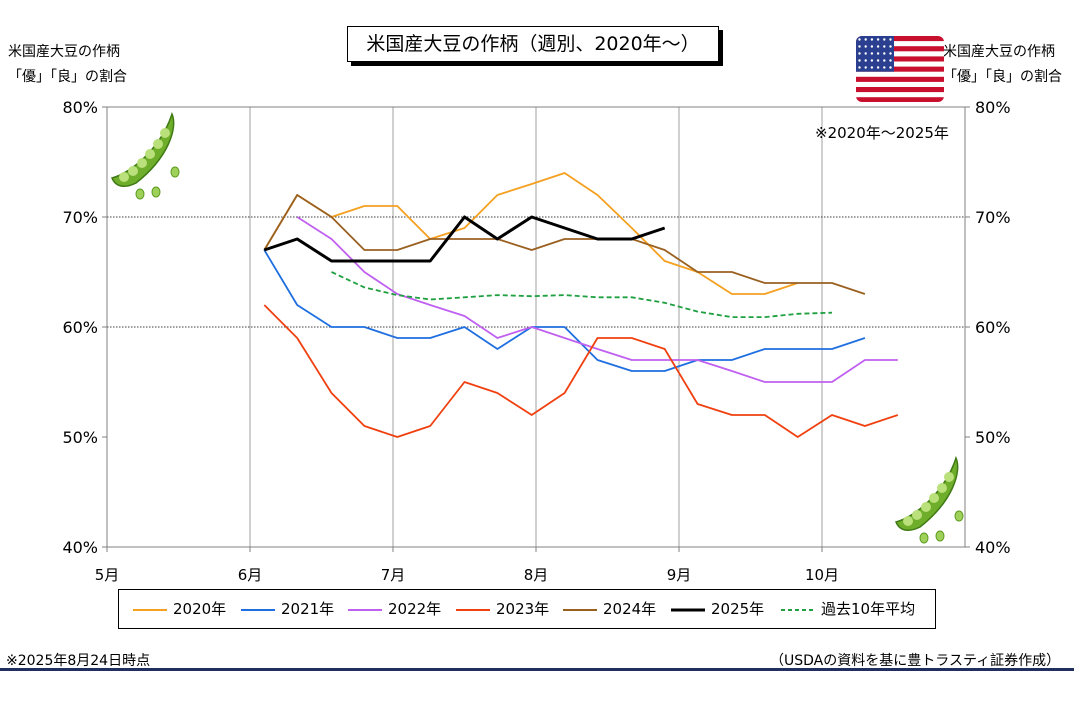  Describe the element at coordinates (393, 575) in the screenshot. I see `x-tick-label: 7月` at that location.